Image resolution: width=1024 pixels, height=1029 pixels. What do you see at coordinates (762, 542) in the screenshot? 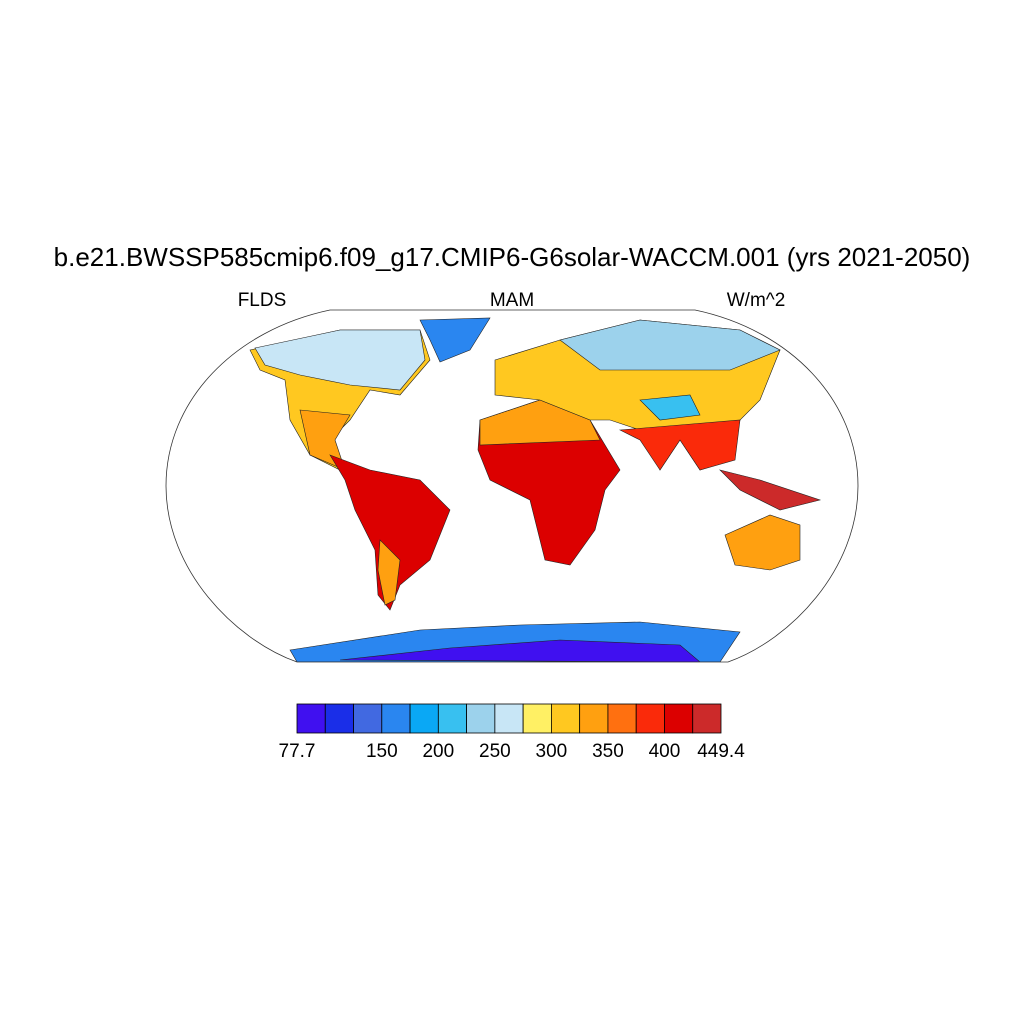
I see `australia` at bounding box center [762, 542].